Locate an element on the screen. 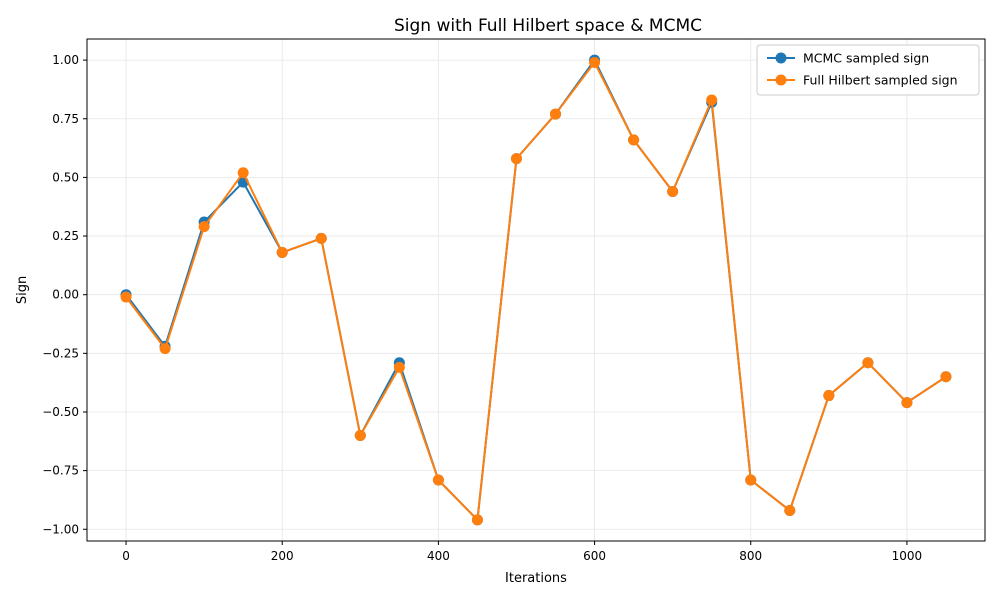 The height and width of the screenshot is (600, 1000). legend-box is located at coordinates (868, 70).